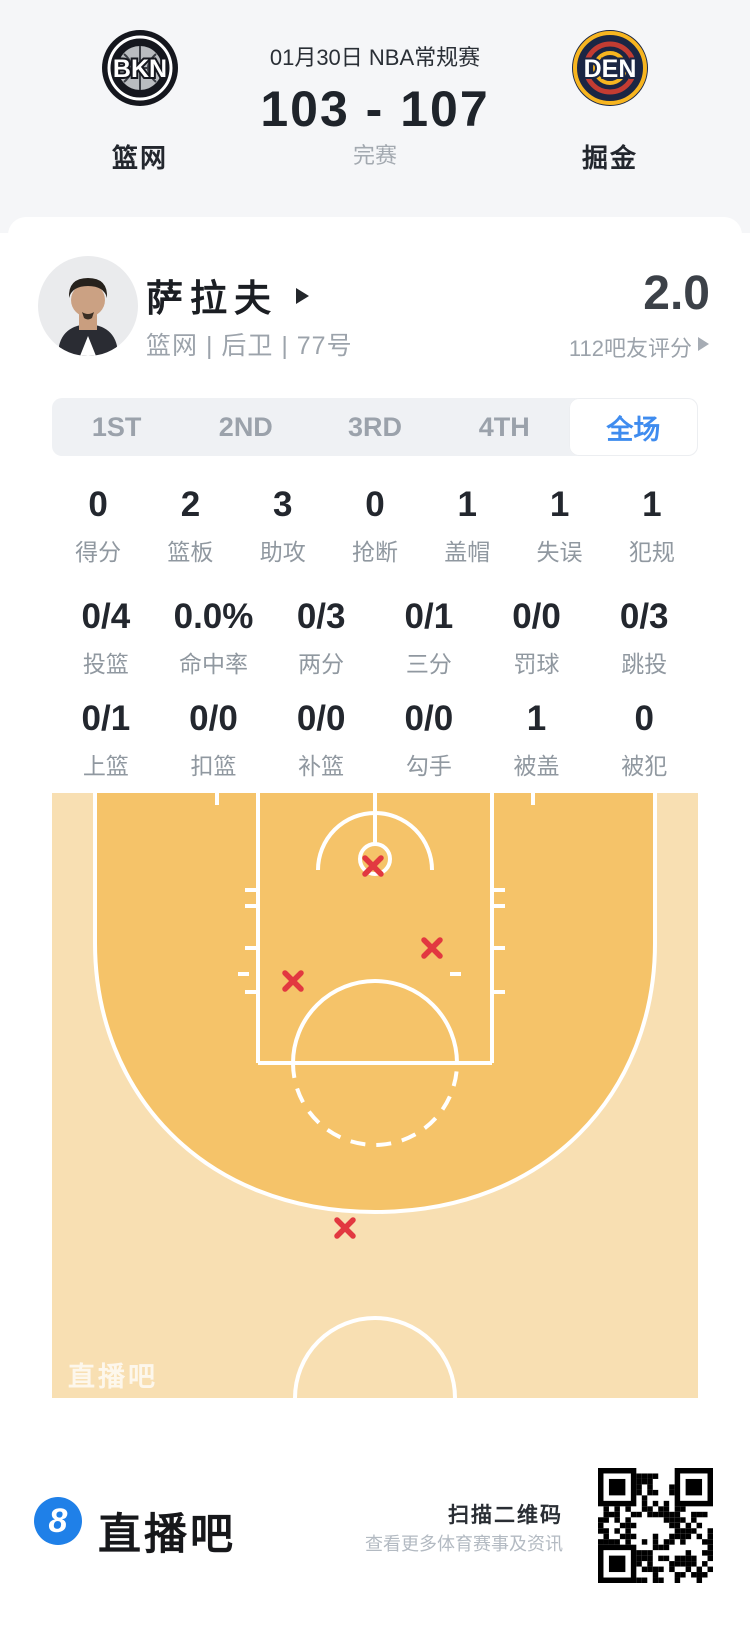 Image resolution: width=750 pixels, height=1629 pixels. I want to click on home-team-name: 篮网, so click(139, 158).